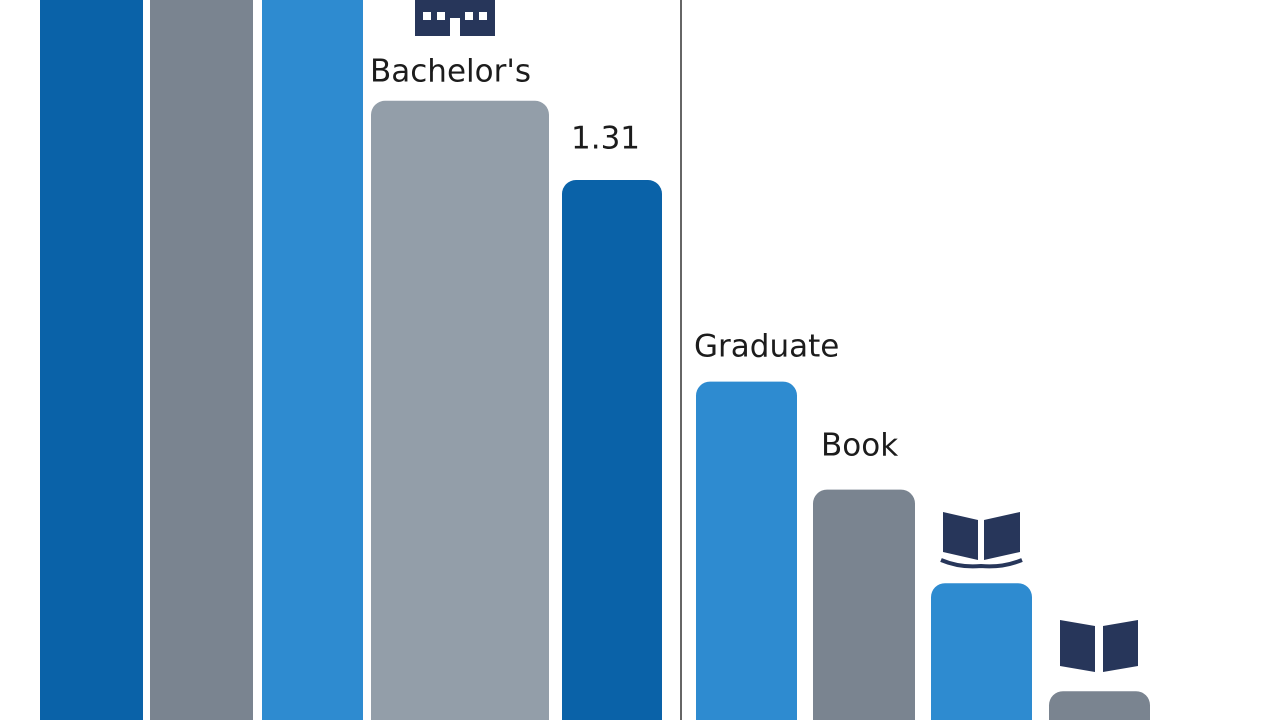 This screenshot has width=1280, height=720. I want to click on building-icon, so click(455, 18).